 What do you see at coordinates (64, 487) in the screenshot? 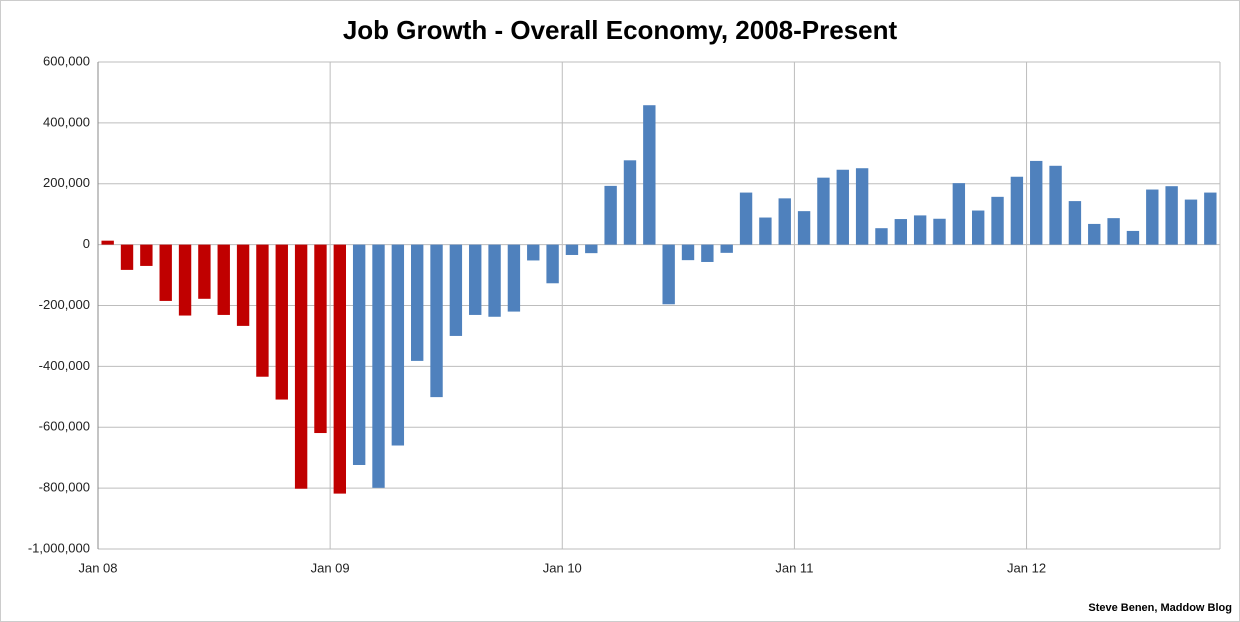
I see `y-tick-label: -800,000` at bounding box center [64, 487].